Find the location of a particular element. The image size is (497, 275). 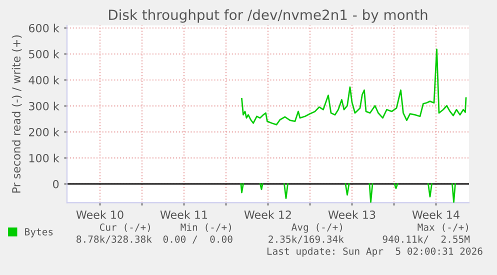

text: 940.11k/ 2.55M is located at coordinates (426, 239).